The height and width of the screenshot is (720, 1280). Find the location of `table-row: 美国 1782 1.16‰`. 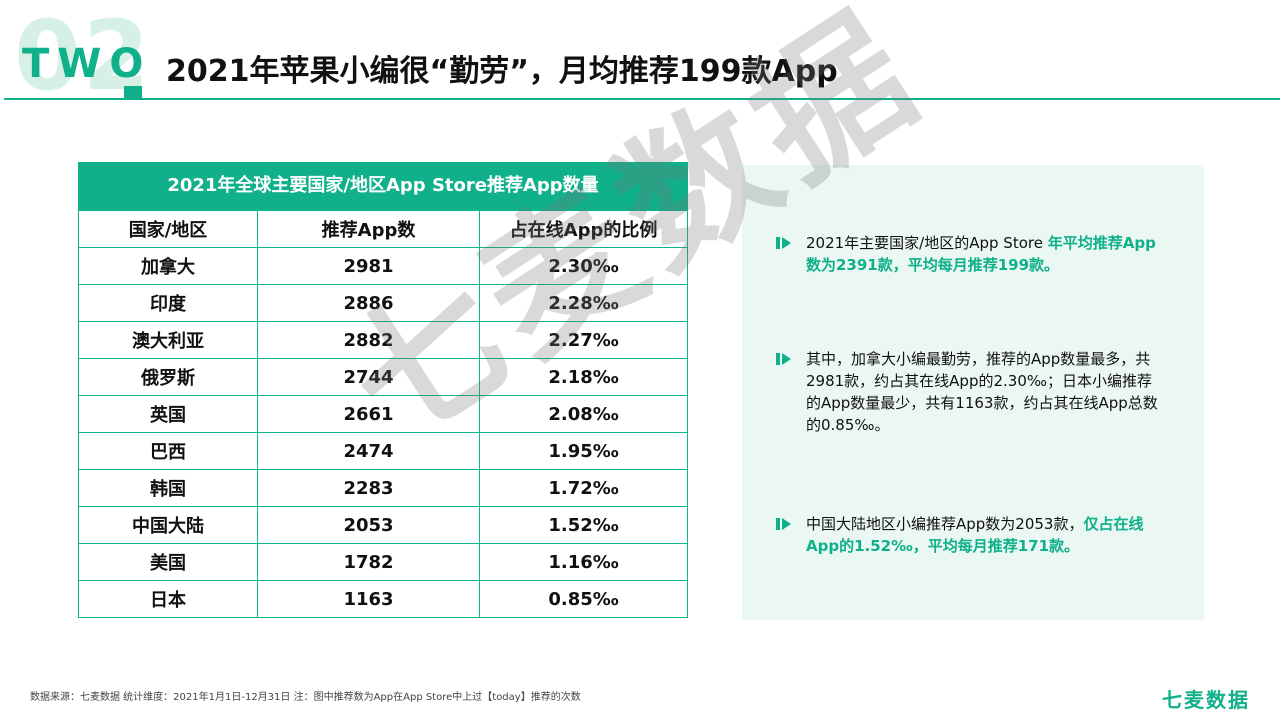

table-row: 美国 1782 1.16‰ is located at coordinates (383, 562).